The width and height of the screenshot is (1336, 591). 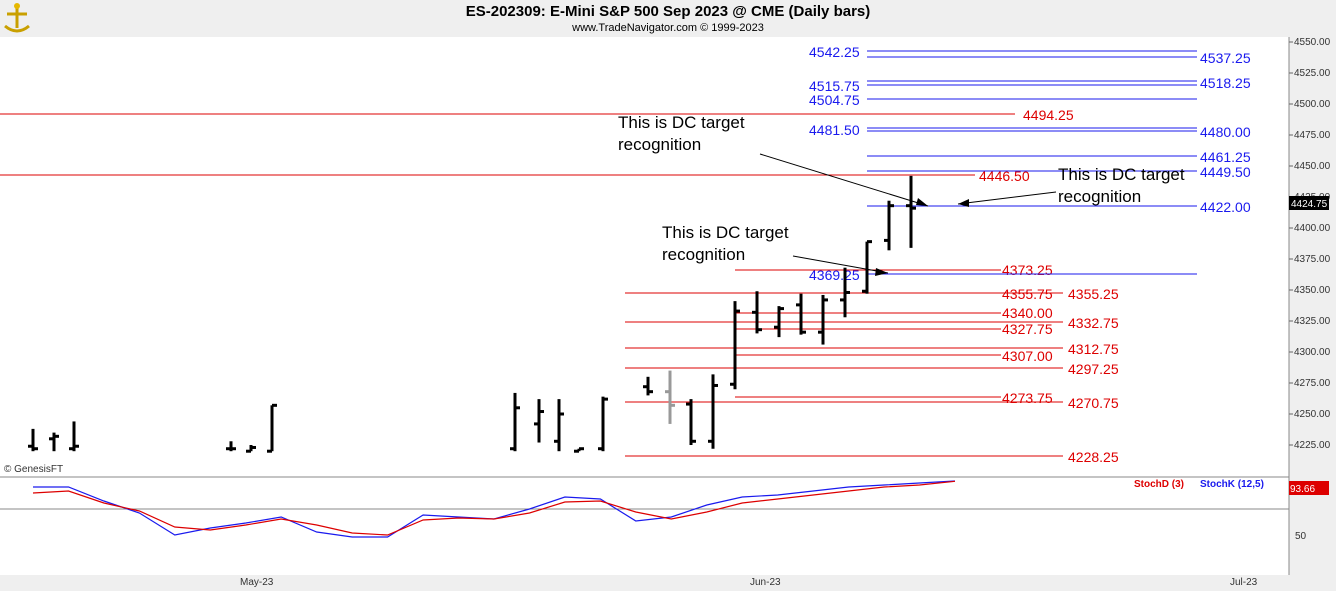 What do you see at coordinates (1312, 445) in the screenshot?
I see `price-axis-tick-label: 4225.00` at bounding box center [1312, 445].